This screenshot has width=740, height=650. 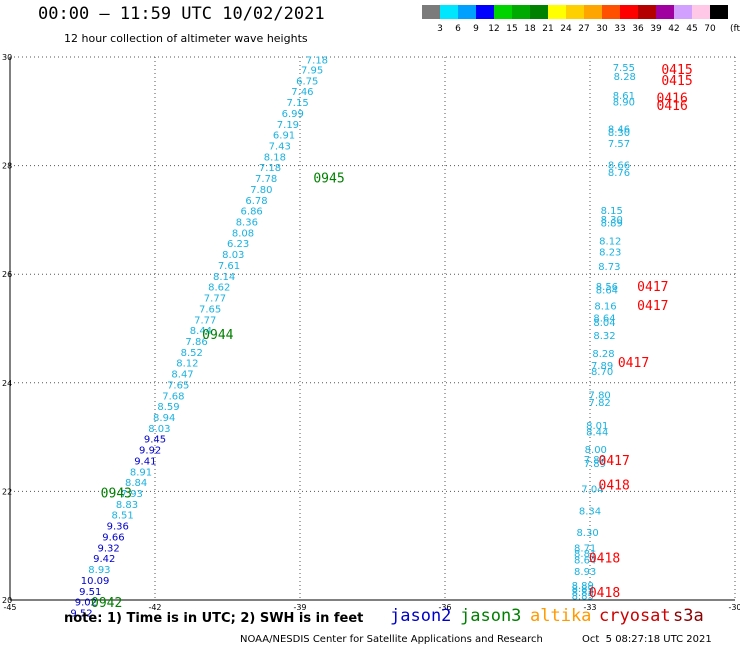 I want to click on colorbar-label: 30, so click(x=602, y=29).